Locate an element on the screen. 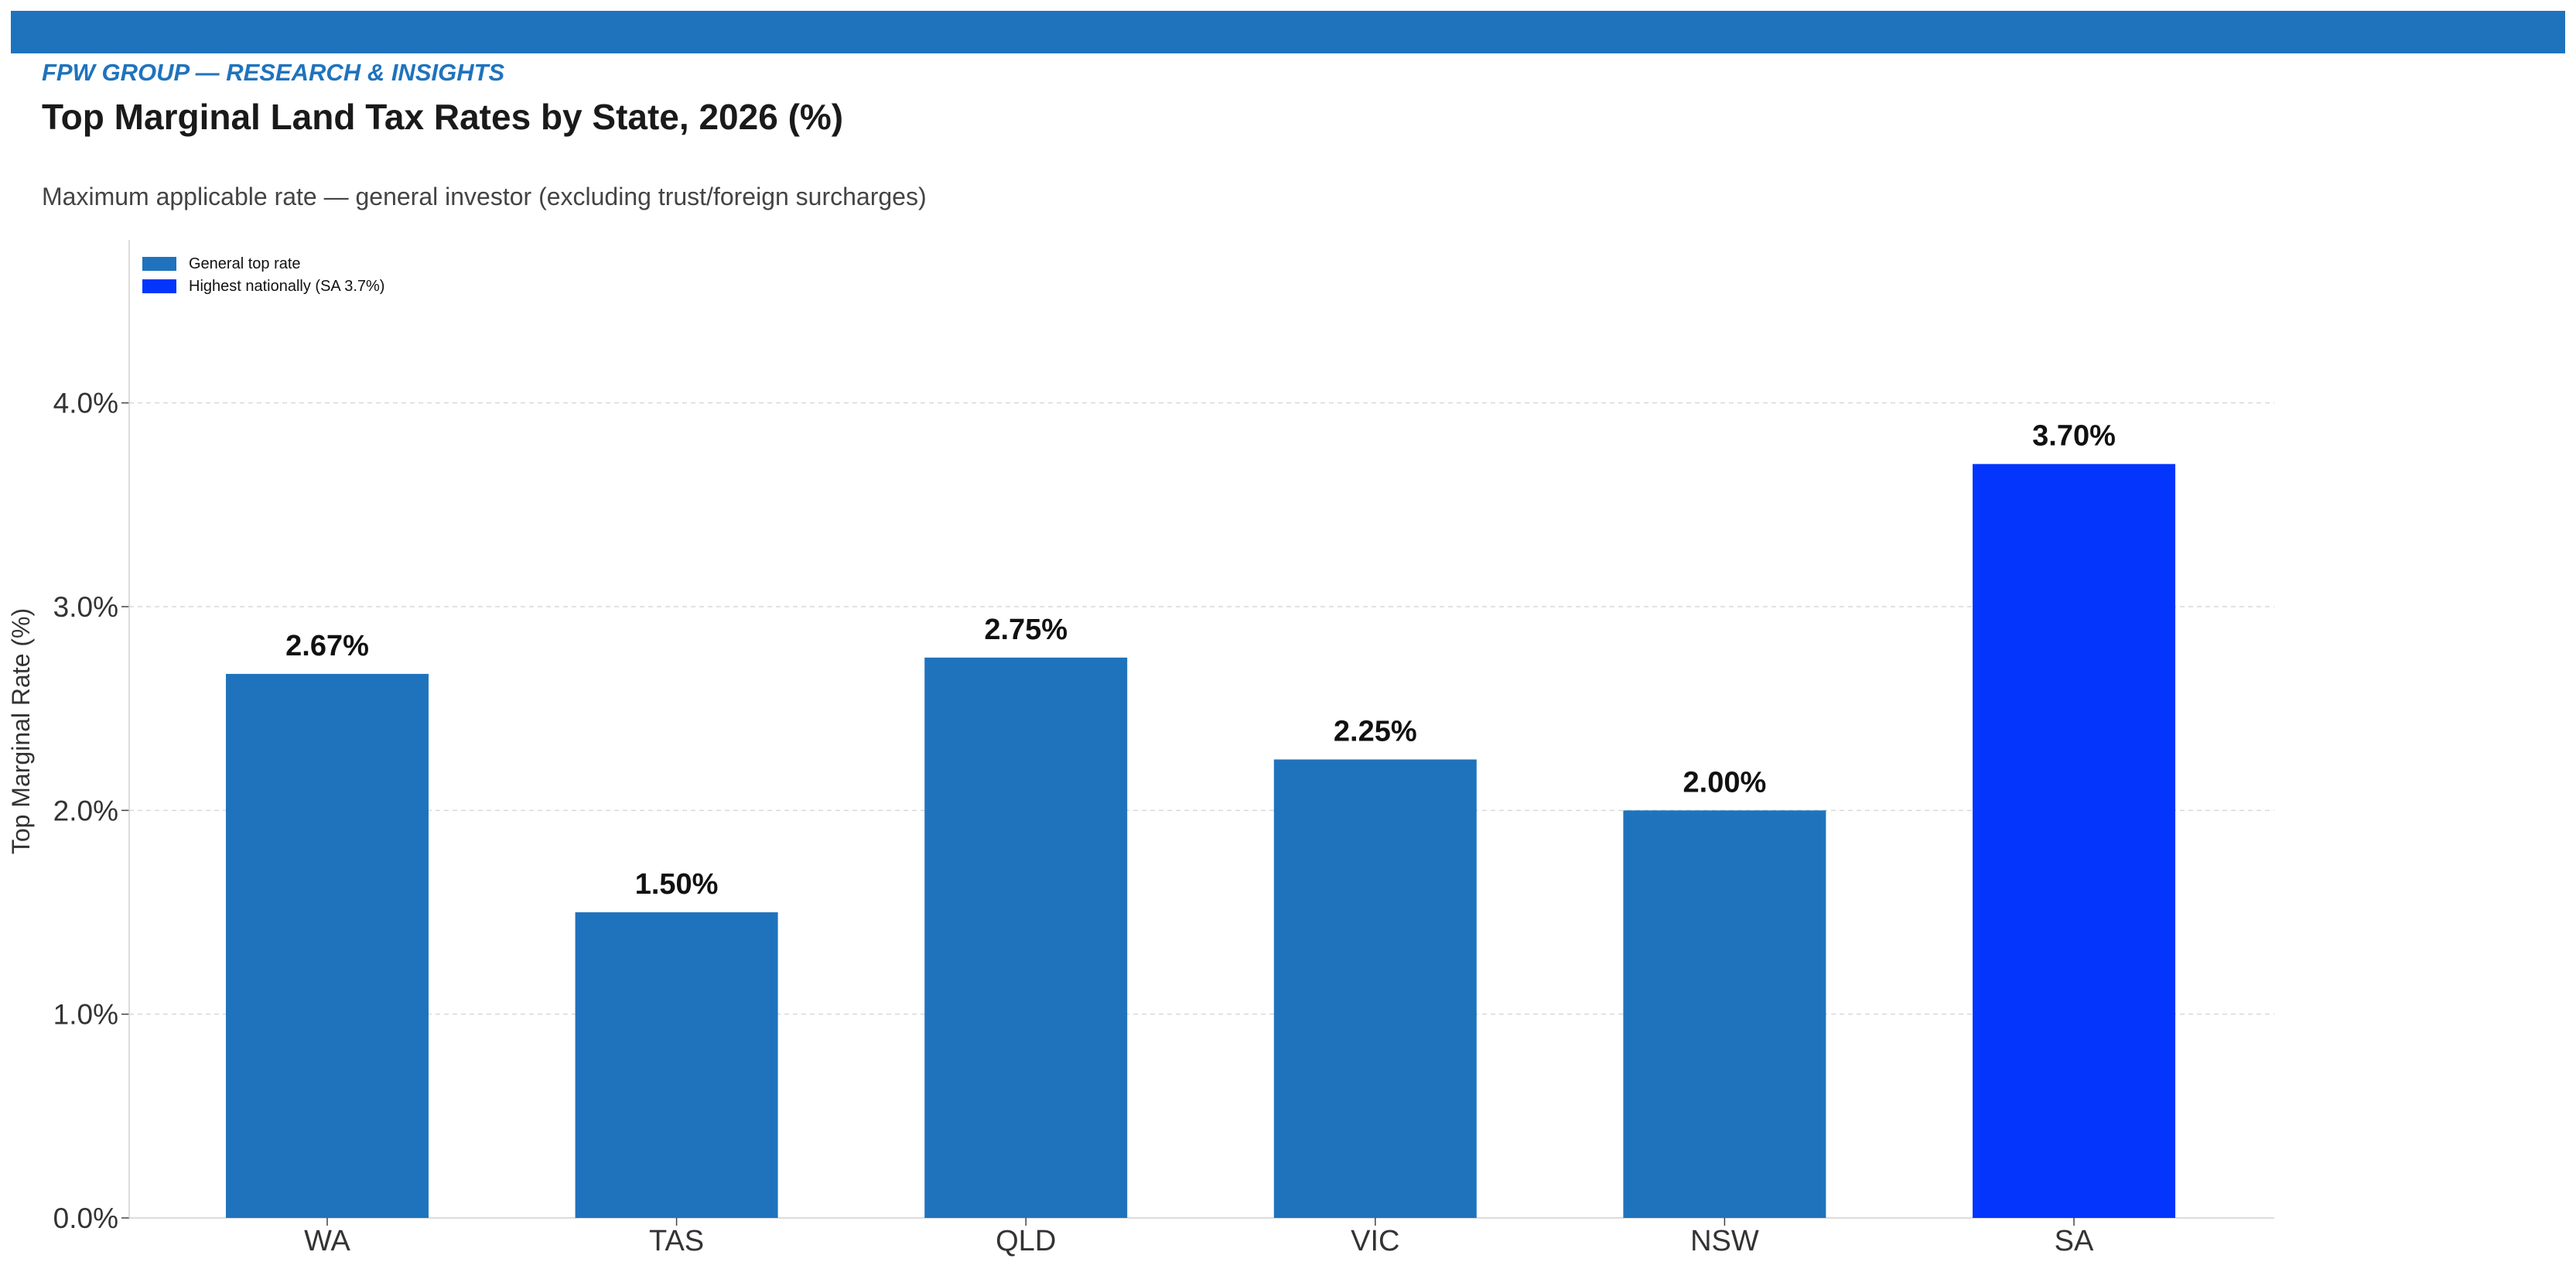 Image resolution: width=2576 pixels, height=1269 pixels. x-tick-label-wa: WA is located at coordinates (327, 1241).